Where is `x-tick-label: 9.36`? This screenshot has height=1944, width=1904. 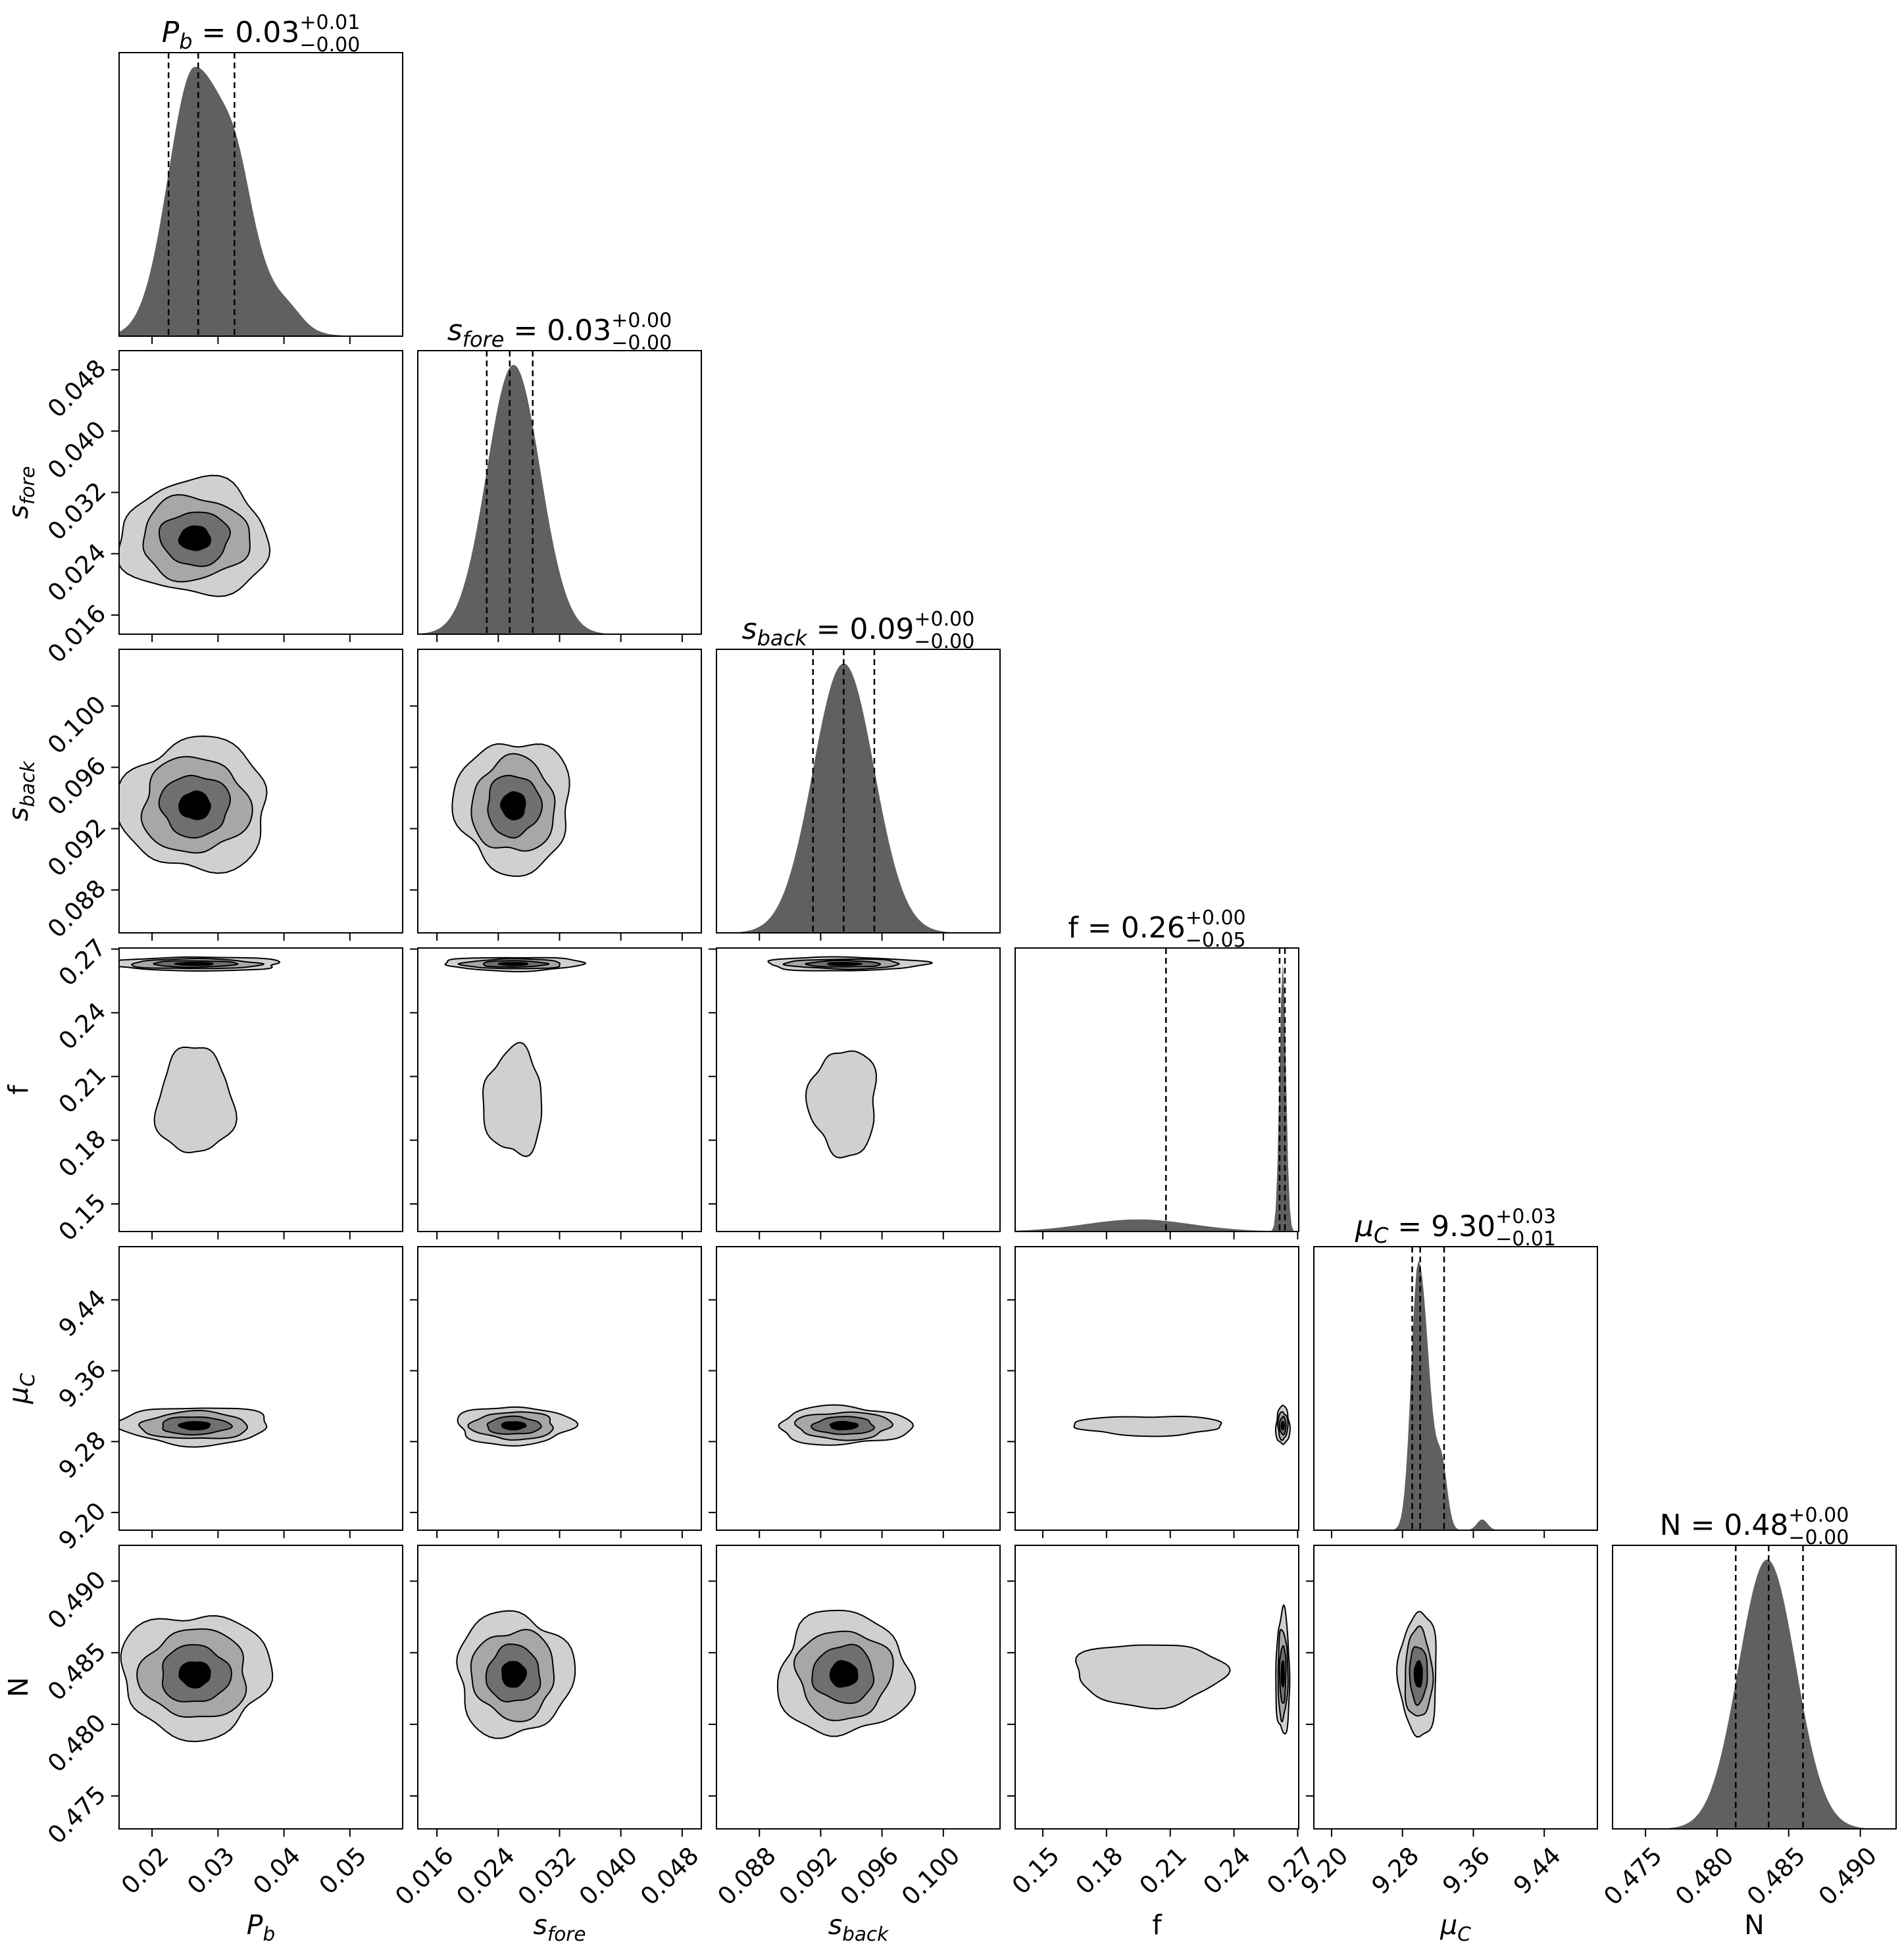
x-tick-label: 9.36 is located at coordinates (1466, 1870).